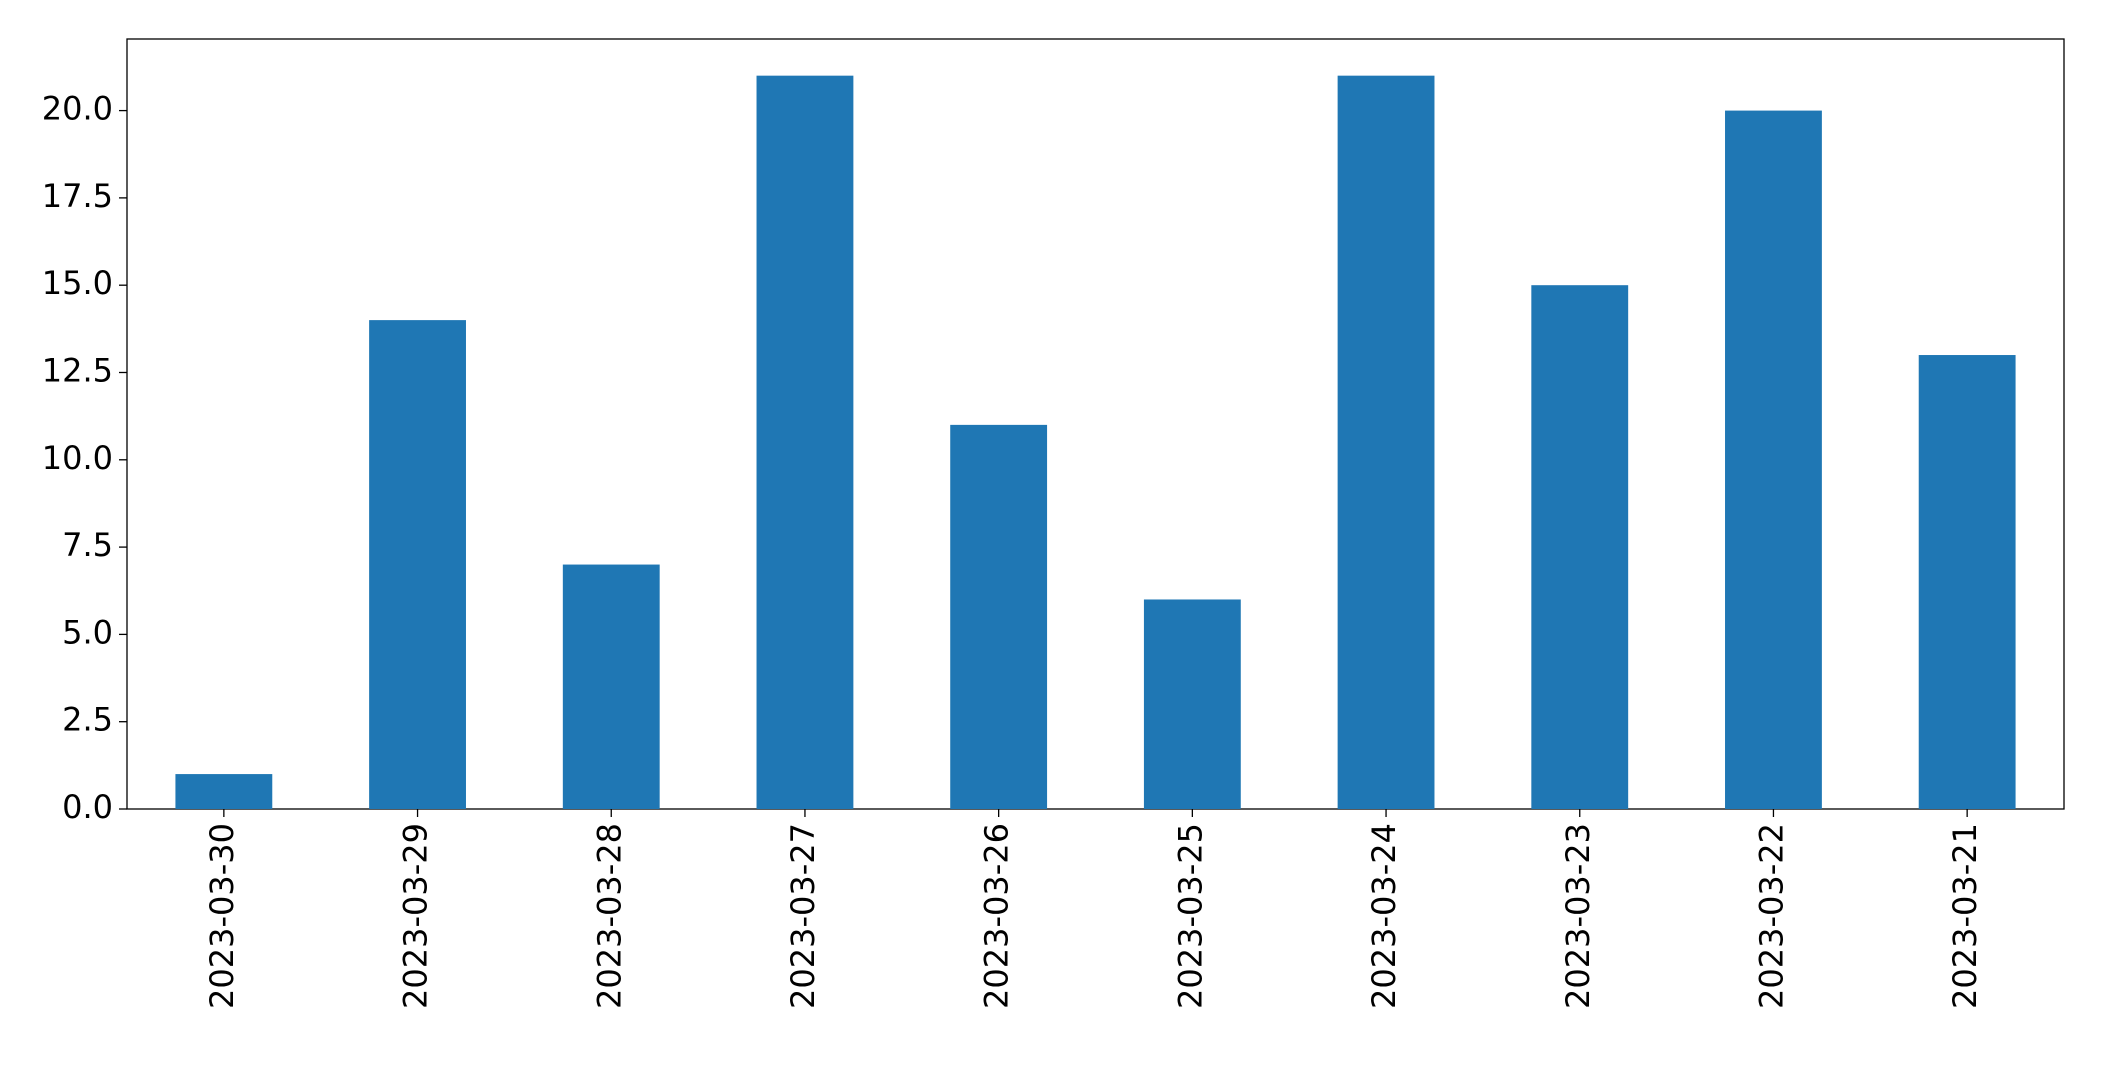 The image size is (2104, 1065). What do you see at coordinates (1190, 916) in the screenshot?
I see `x-tick-label: 2023-03-25` at bounding box center [1190, 916].